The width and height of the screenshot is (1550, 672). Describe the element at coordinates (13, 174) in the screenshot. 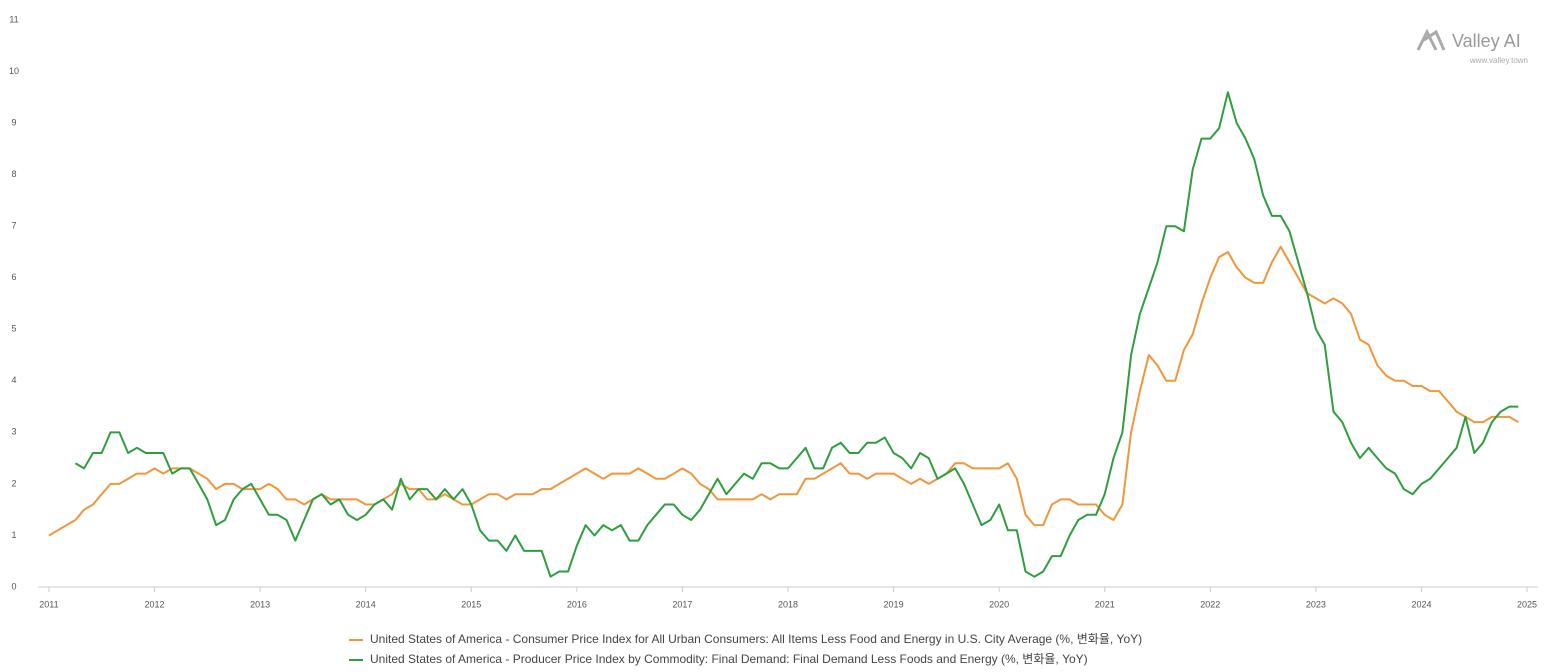

I see `y-tick-label: 8` at that location.